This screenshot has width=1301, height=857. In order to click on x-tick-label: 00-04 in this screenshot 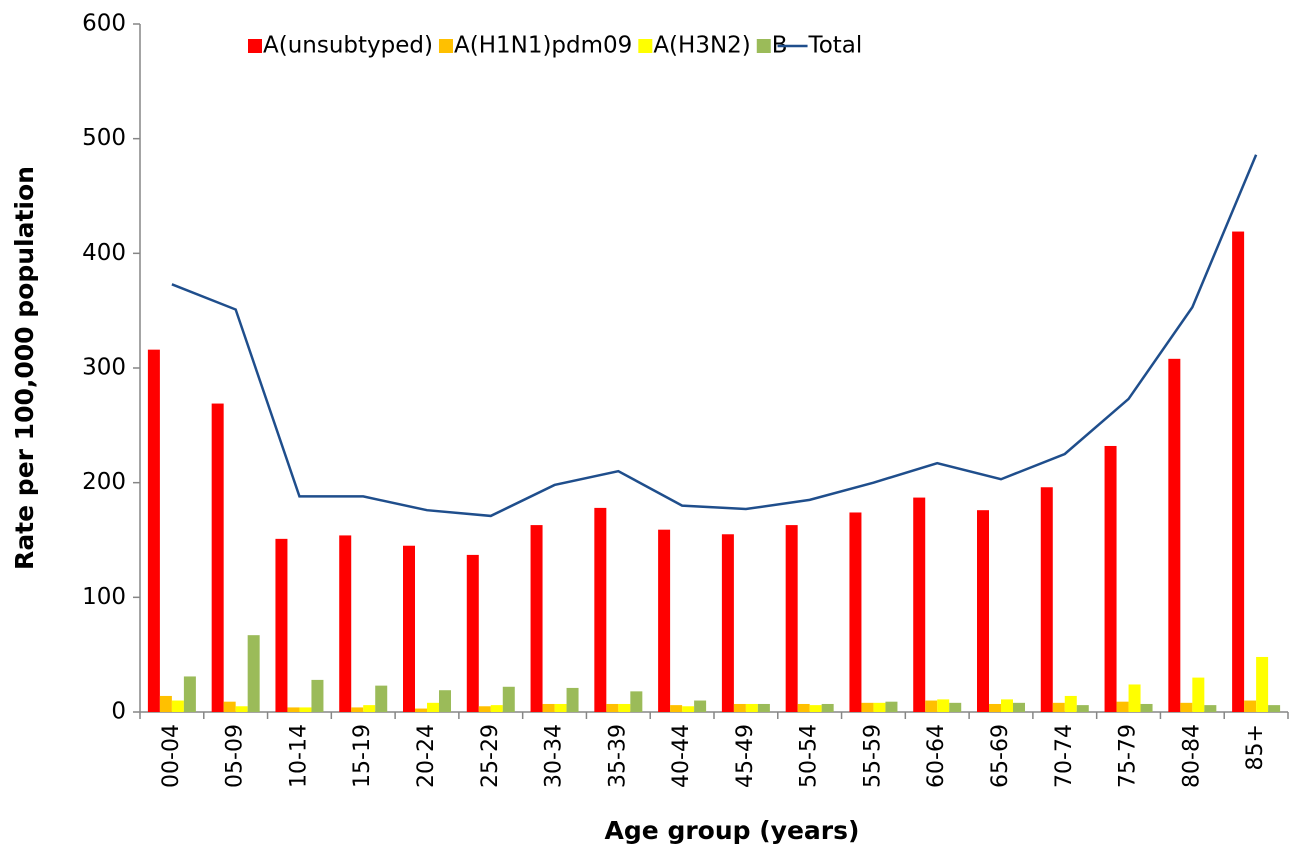, I will do `click(171, 756)`.